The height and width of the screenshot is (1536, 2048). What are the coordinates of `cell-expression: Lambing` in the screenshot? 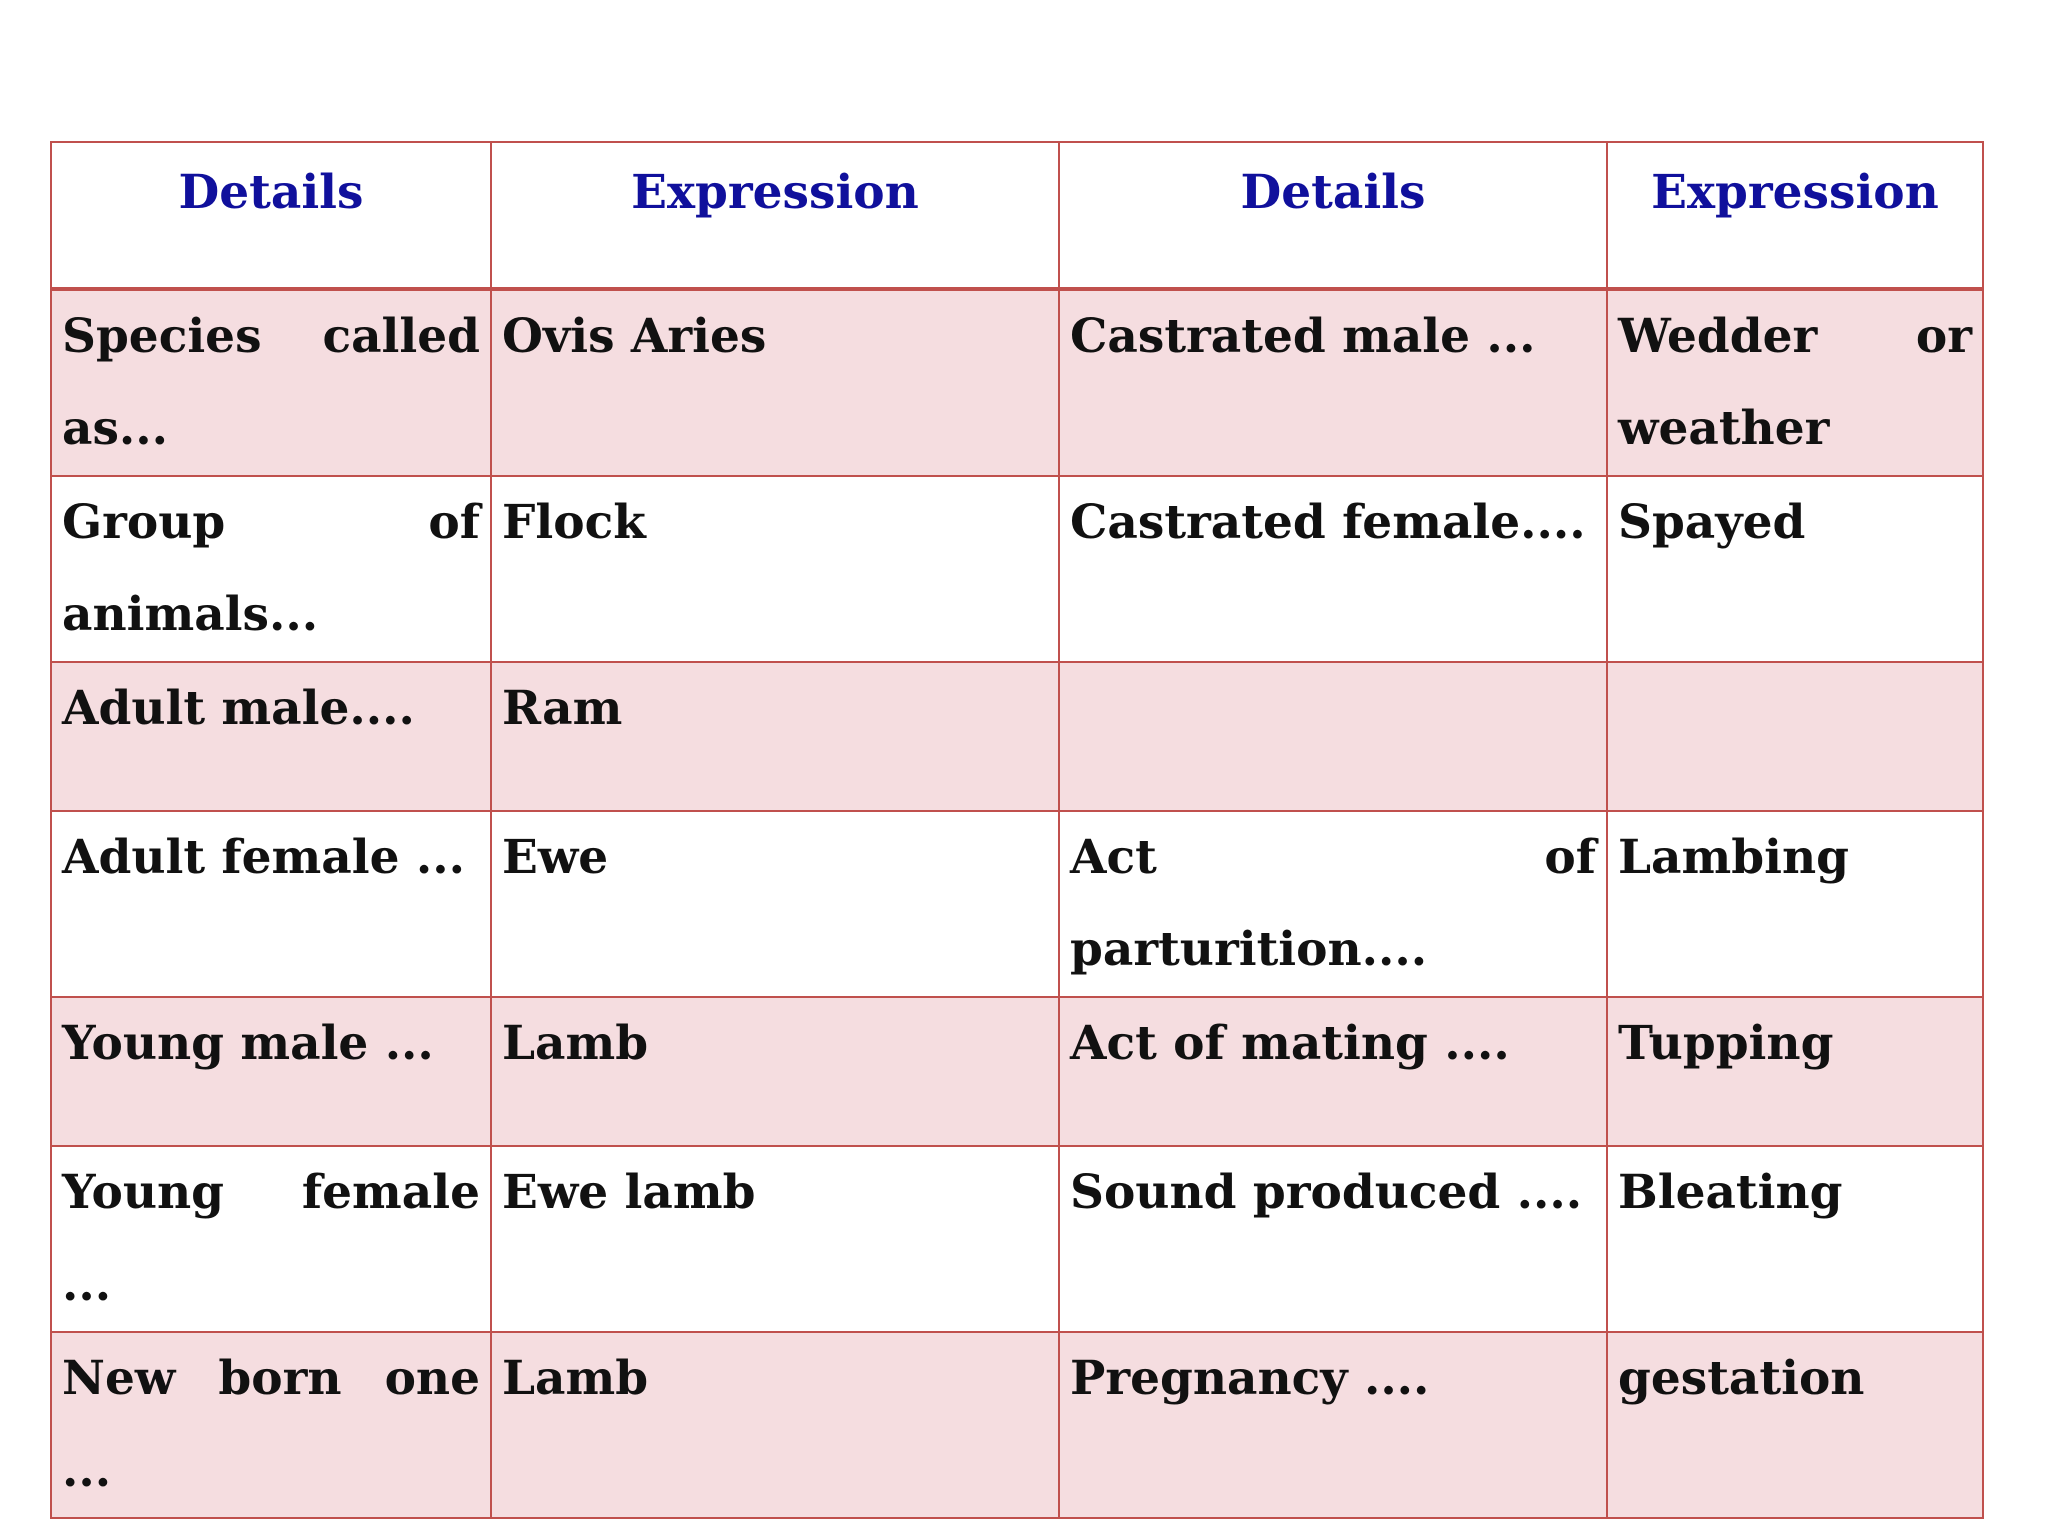 It's located at (1795, 904).